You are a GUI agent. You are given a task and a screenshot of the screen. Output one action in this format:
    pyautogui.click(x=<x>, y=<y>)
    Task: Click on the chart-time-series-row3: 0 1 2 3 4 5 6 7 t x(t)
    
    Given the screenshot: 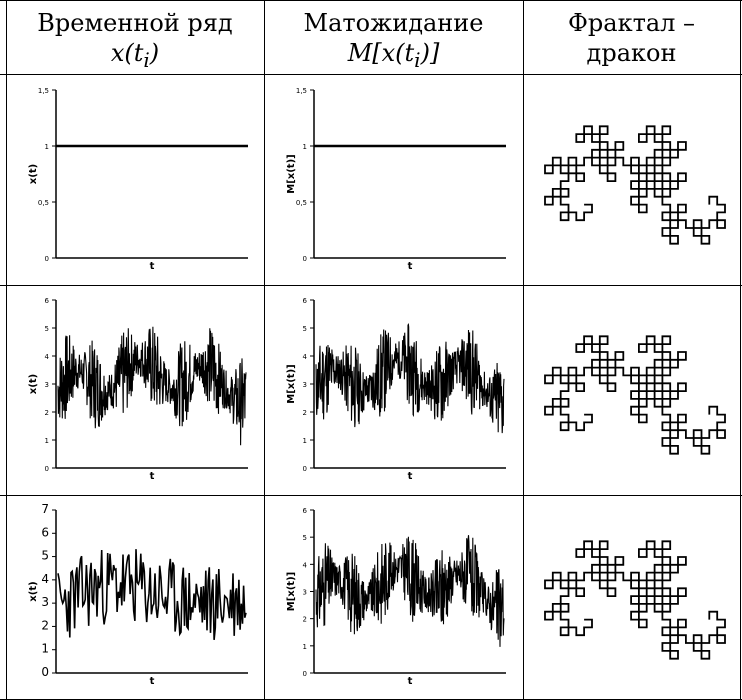 What is the action you would take?
    pyautogui.click(x=138, y=594)
    